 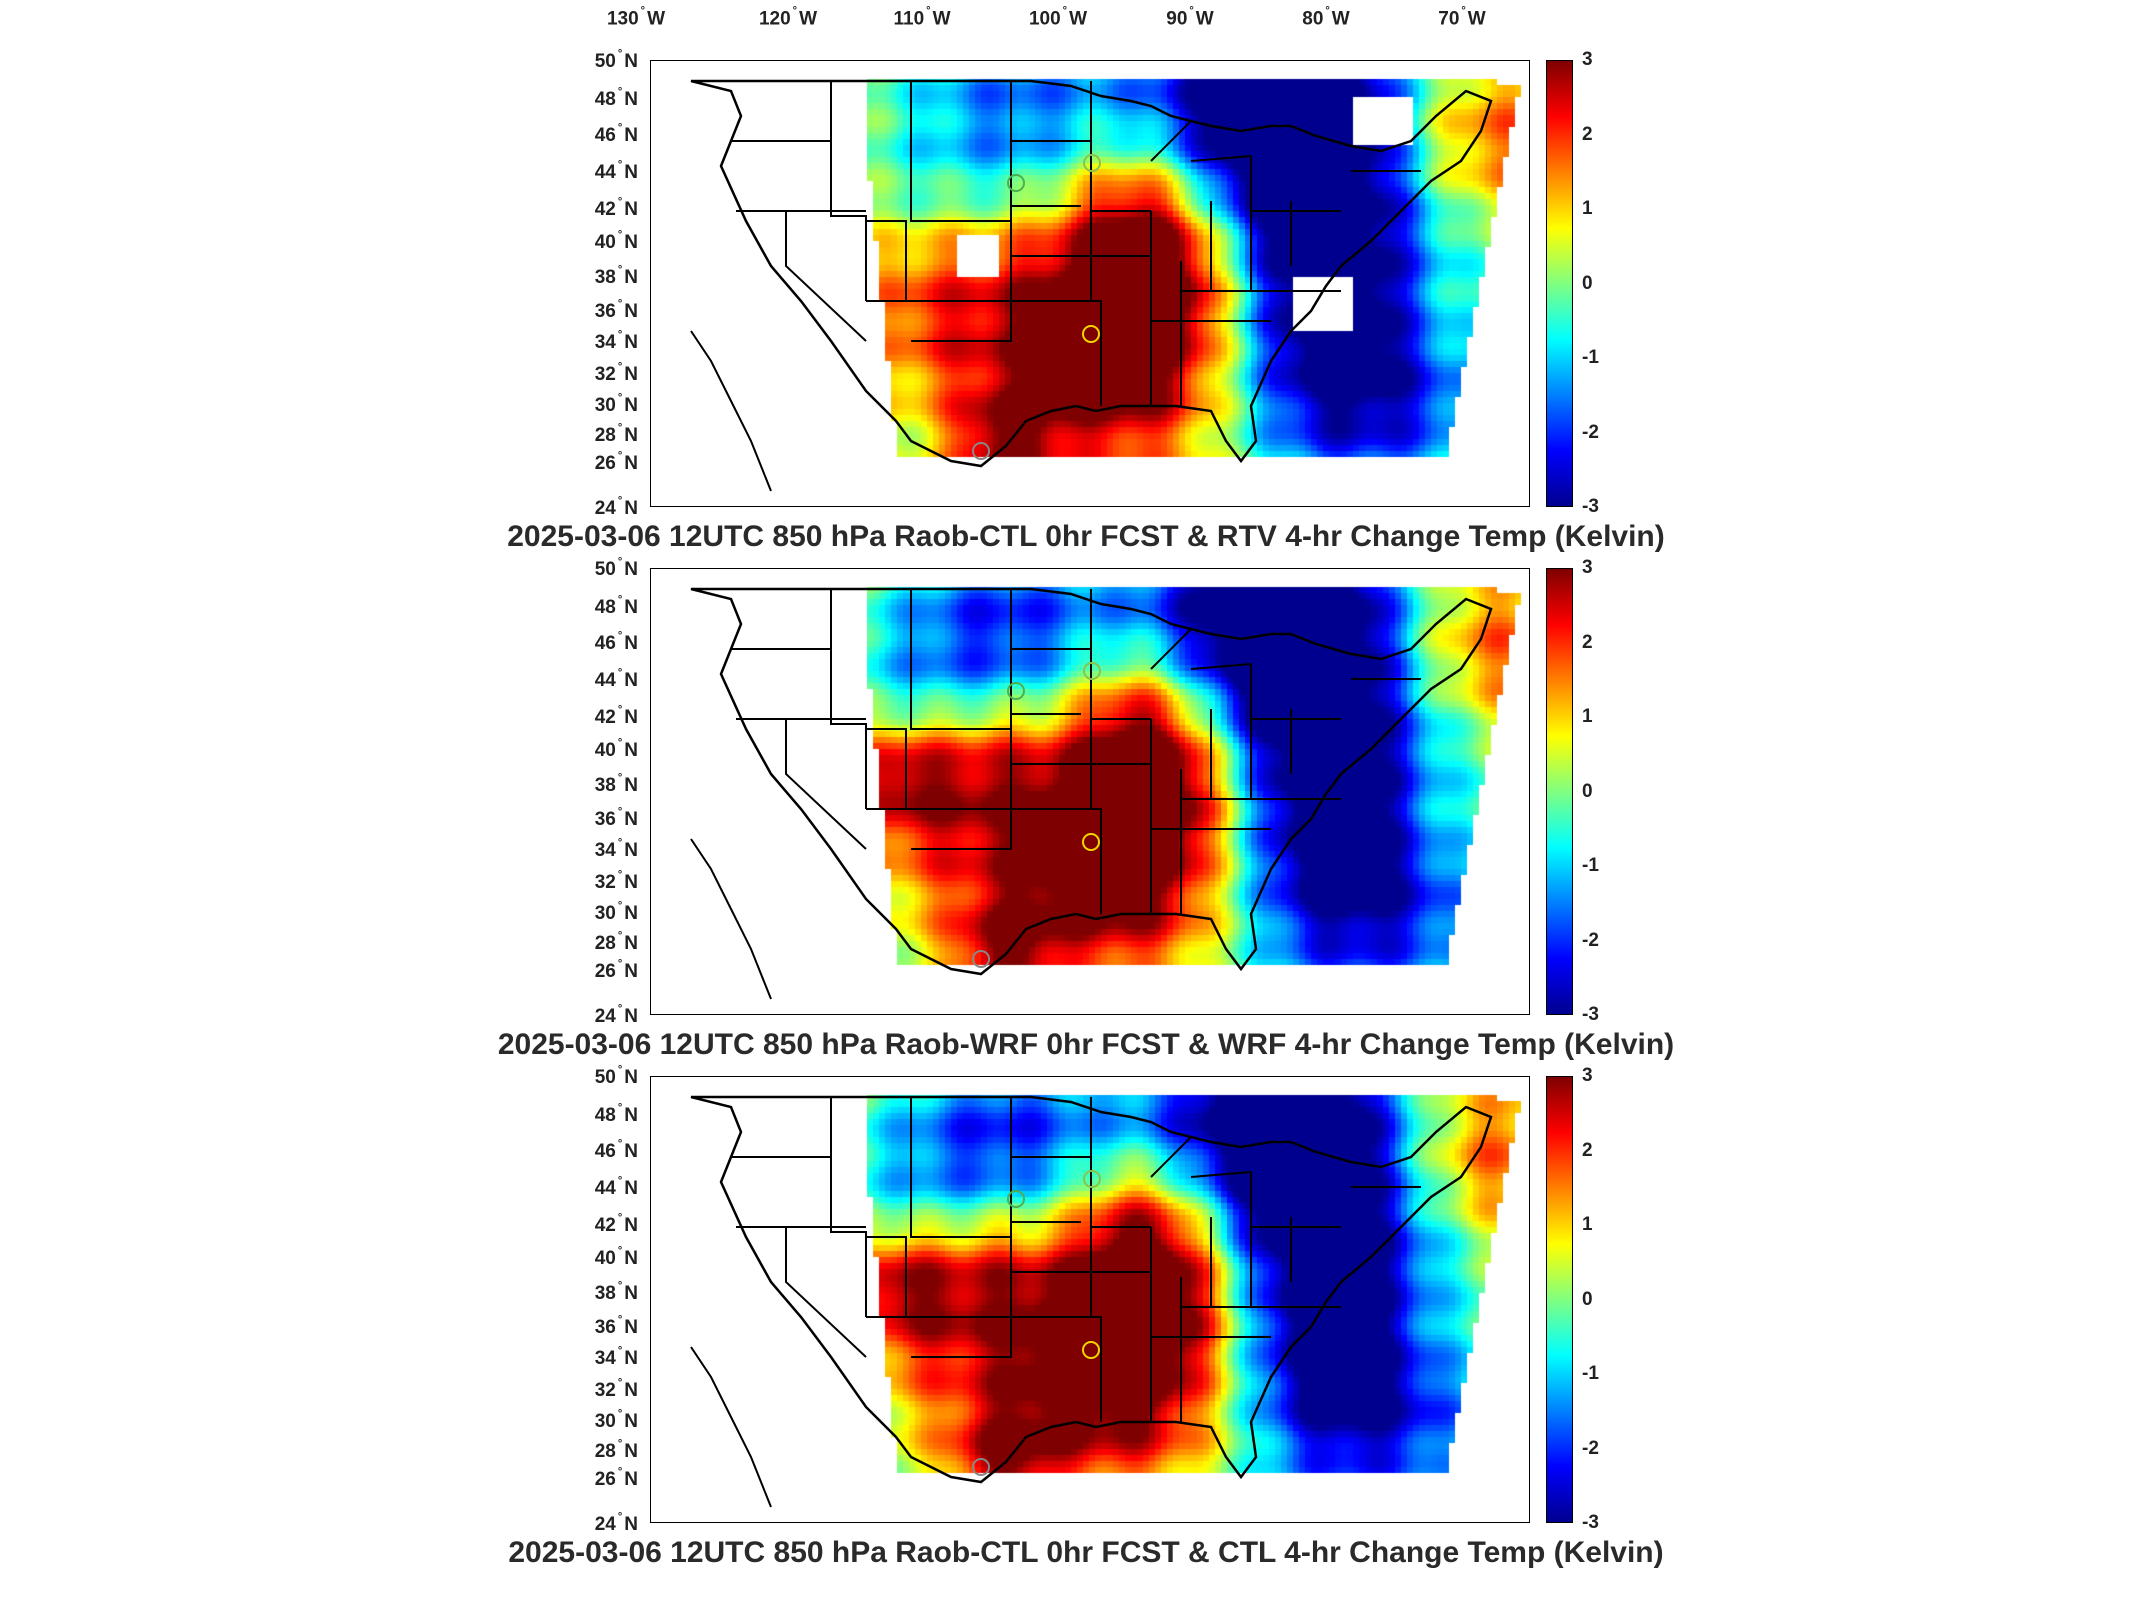 I want to click on latitude-label: 36 ° N, so click(x=616, y=310).